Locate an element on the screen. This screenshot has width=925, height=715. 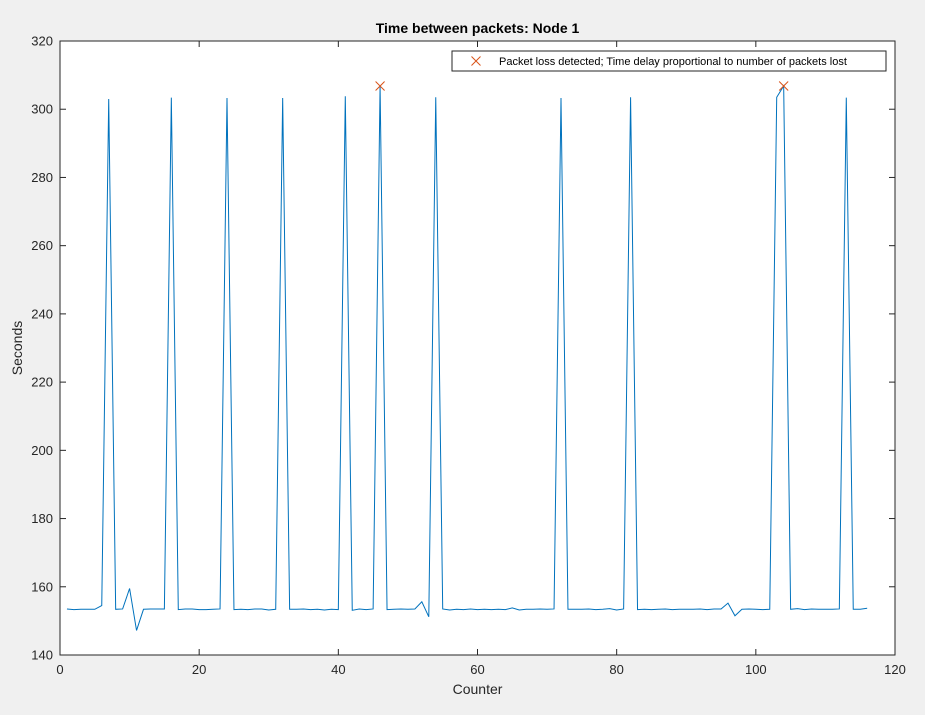
x-axis-label: Counter is located at coordinates (478, 689).